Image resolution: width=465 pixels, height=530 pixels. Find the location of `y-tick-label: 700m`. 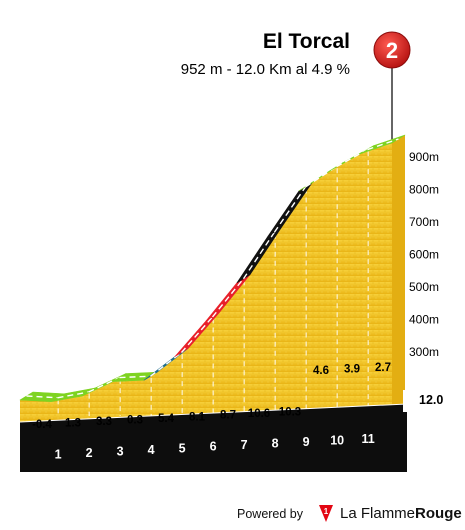

y-tick-label: 700m is located at coordinates (424, 222).